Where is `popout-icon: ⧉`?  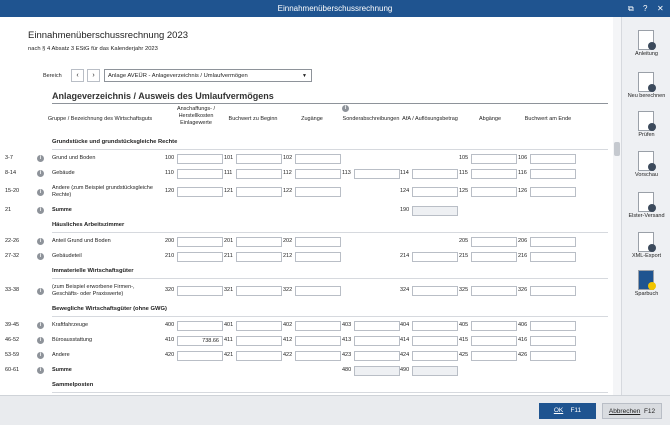 popout-icon: ⧉ is located at coordinates (631, 8).